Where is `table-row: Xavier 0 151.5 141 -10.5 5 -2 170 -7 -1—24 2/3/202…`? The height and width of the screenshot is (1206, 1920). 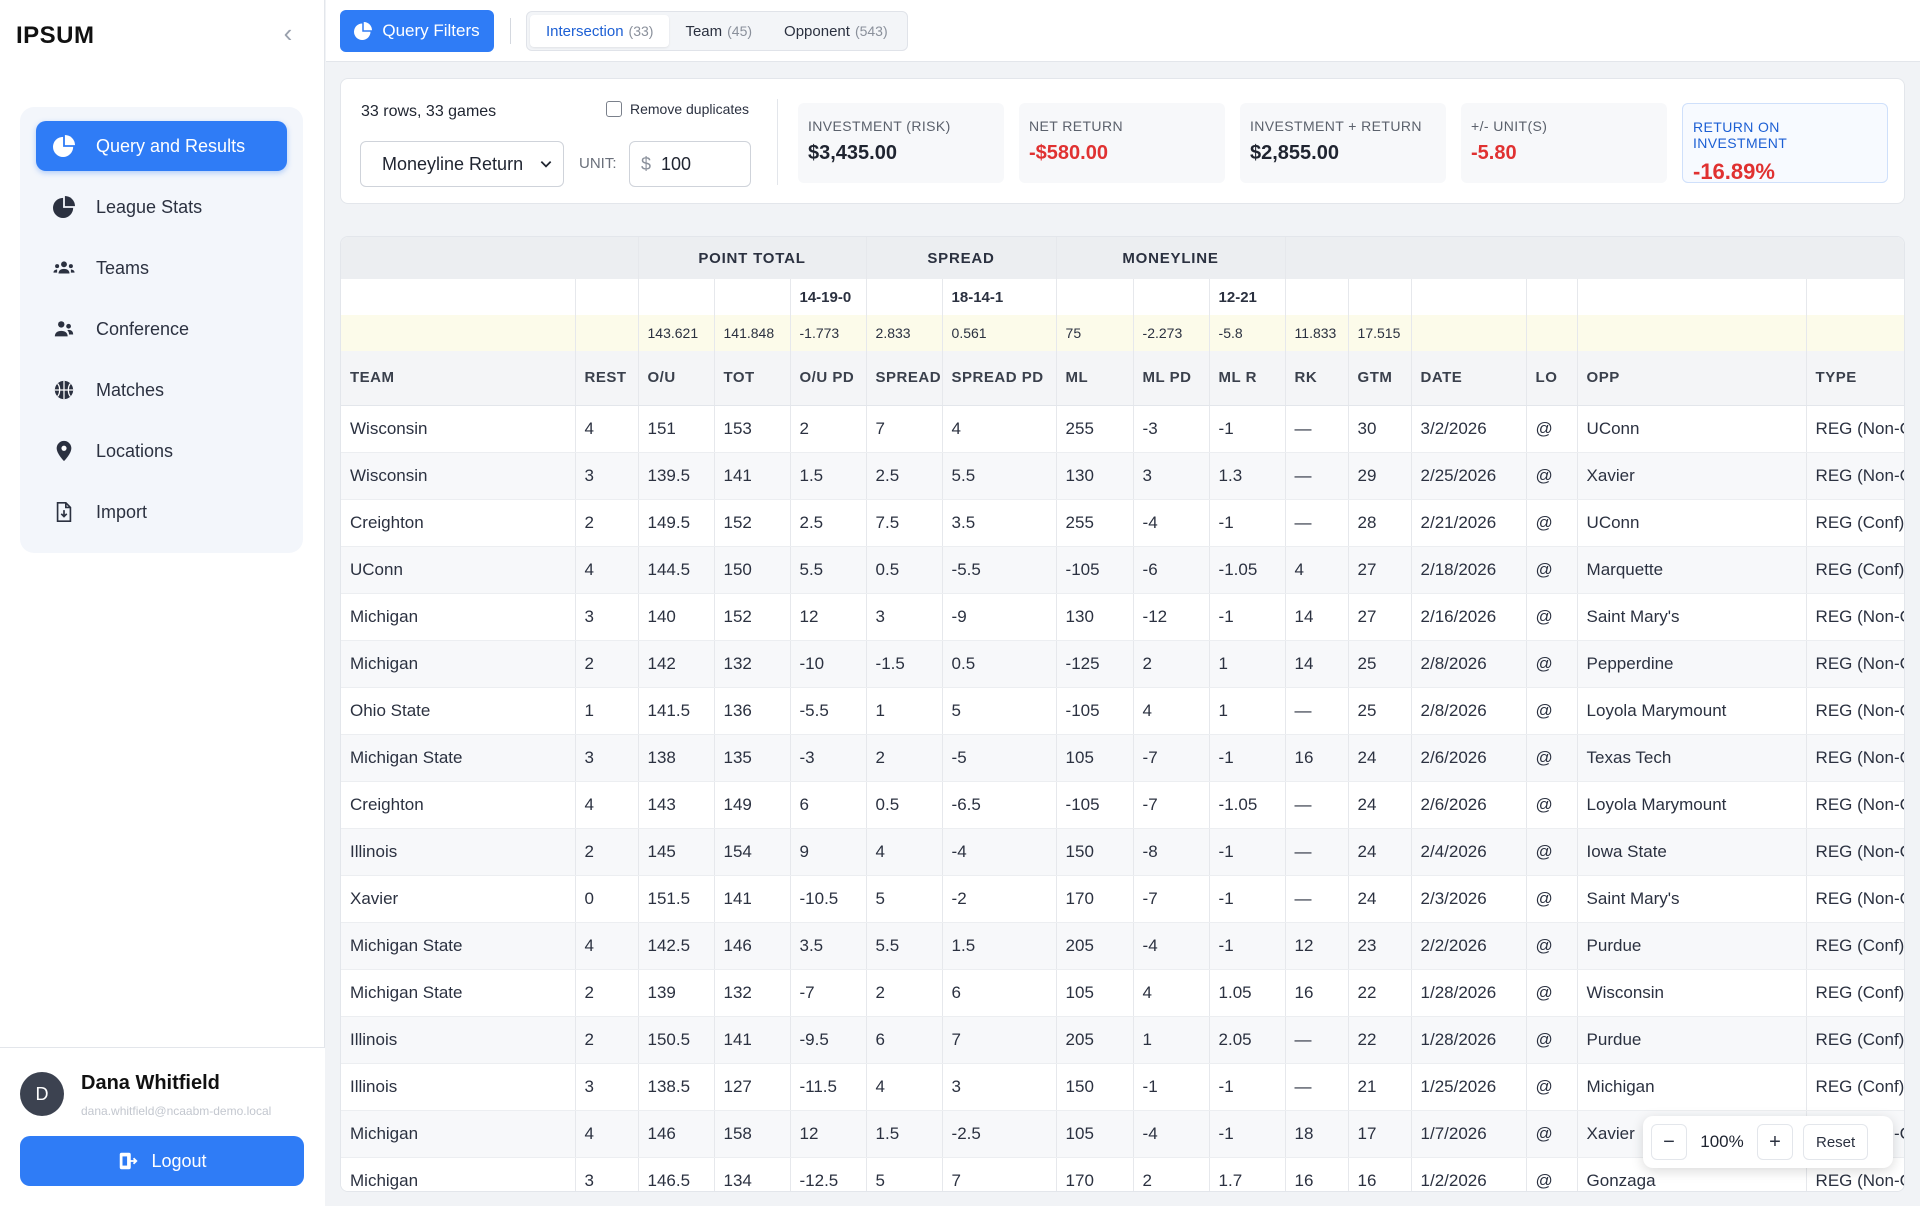 table-row: Xavier 0 151.5 141 -10.5 5 -2 170 -7 -1—24 2/3/202… is located at coordinates (1122, 899).